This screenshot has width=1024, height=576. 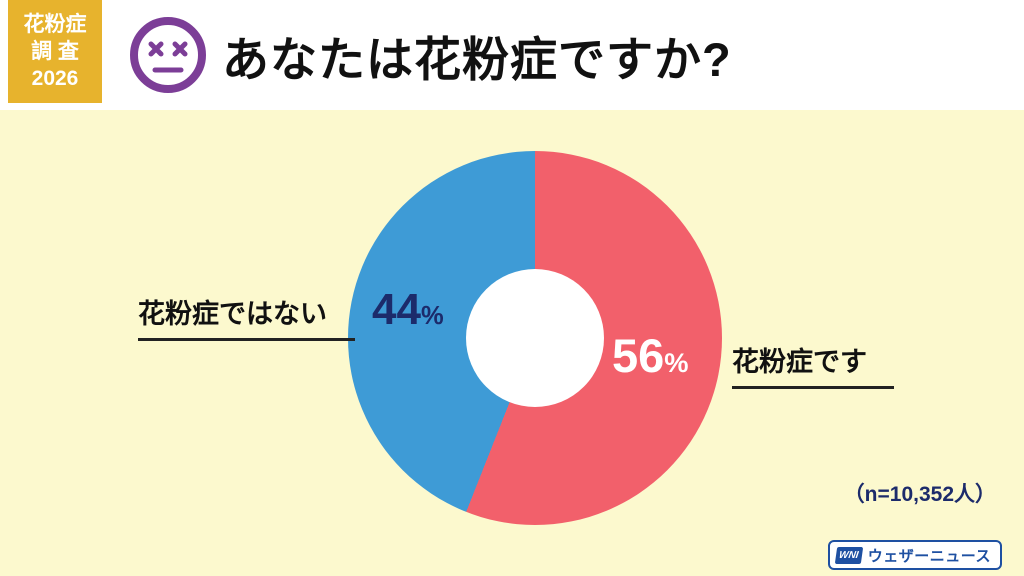 I want to click on page-title: あなたは花粉症ですか?, so click(x=477, y=59).